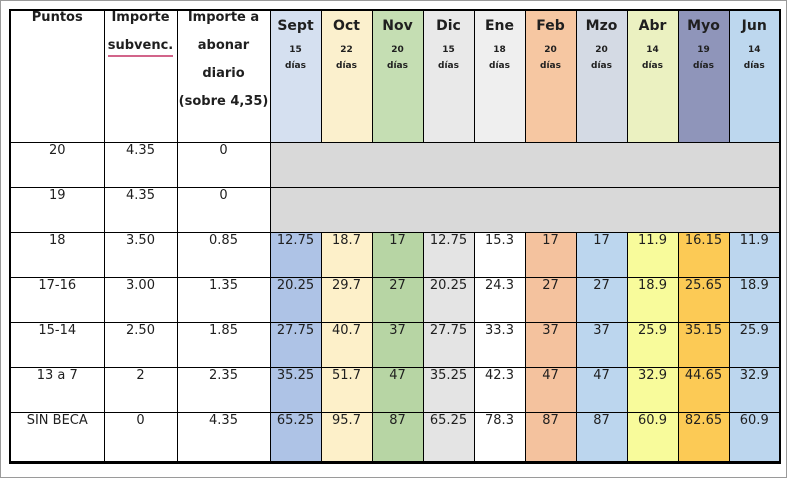 The image size is (787, 478). What do you see at coordinates (499, 76) in the screenshot?
I see `month-header-cell-ene: Ene 18 días` at bounding box center [499, 76].